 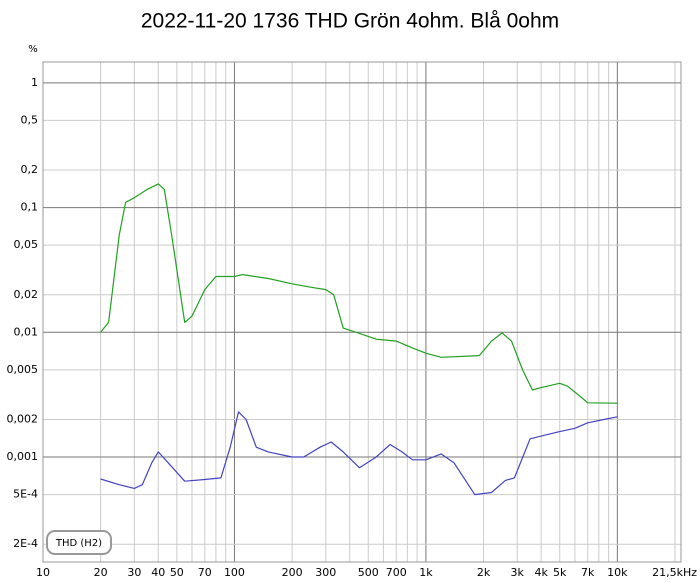 What do you see at coordinates (101, 572) in the screenshot?
I see `x-tick-label: 20` at bounding box center [101, 572].